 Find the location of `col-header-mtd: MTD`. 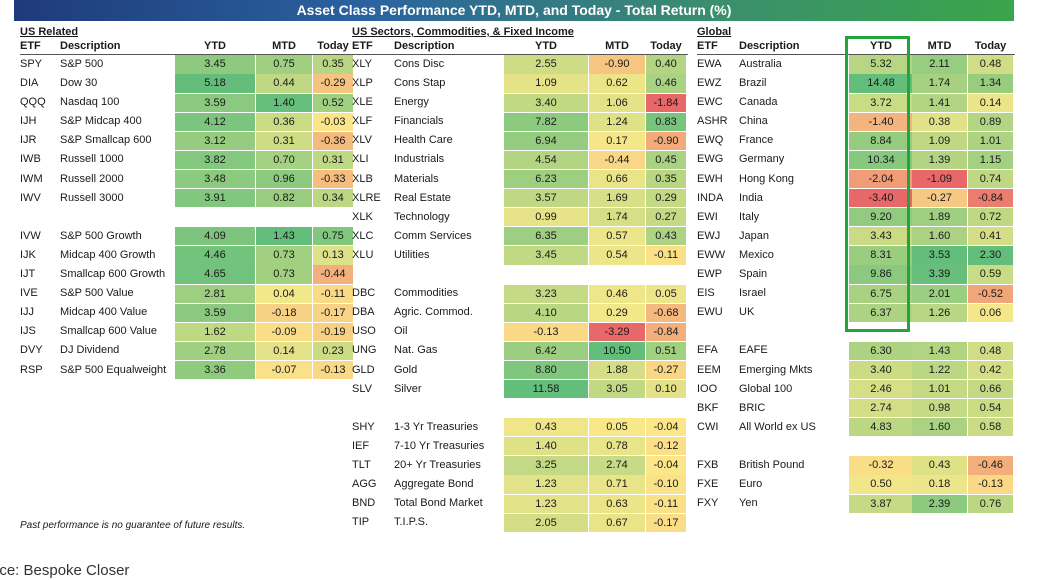

col-header-mtd: MTD is located at coordinates (617, 46).